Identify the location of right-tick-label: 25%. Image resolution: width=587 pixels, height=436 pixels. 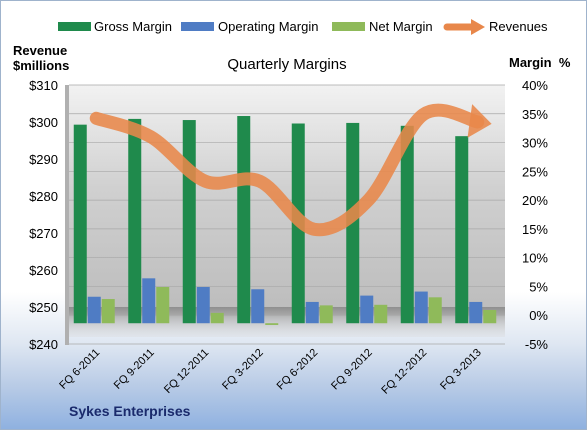
(535, 171).